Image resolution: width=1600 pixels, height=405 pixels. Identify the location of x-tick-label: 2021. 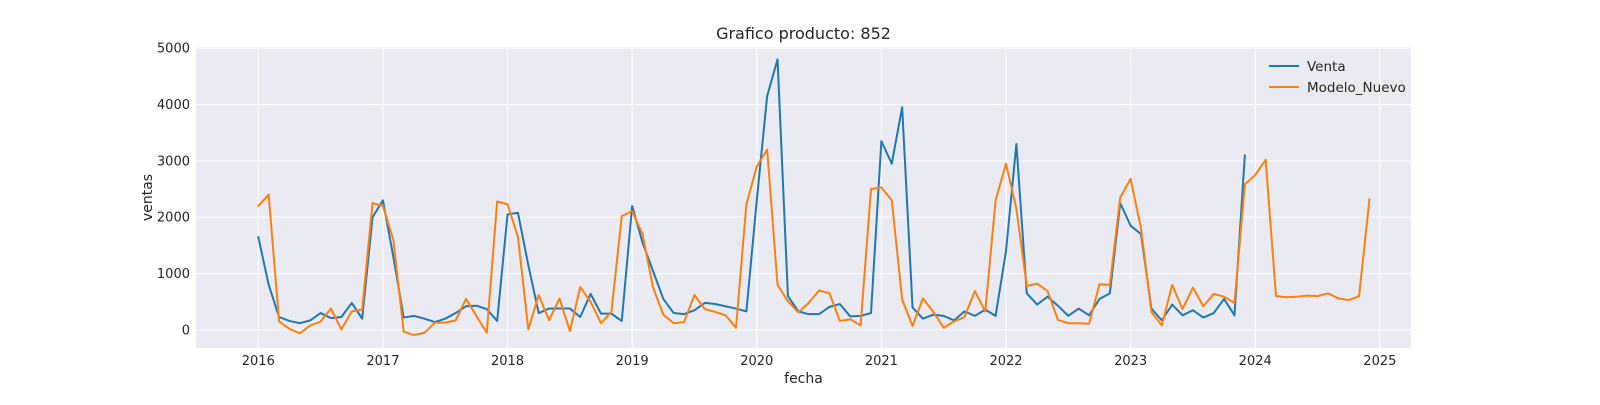
(881, 361).